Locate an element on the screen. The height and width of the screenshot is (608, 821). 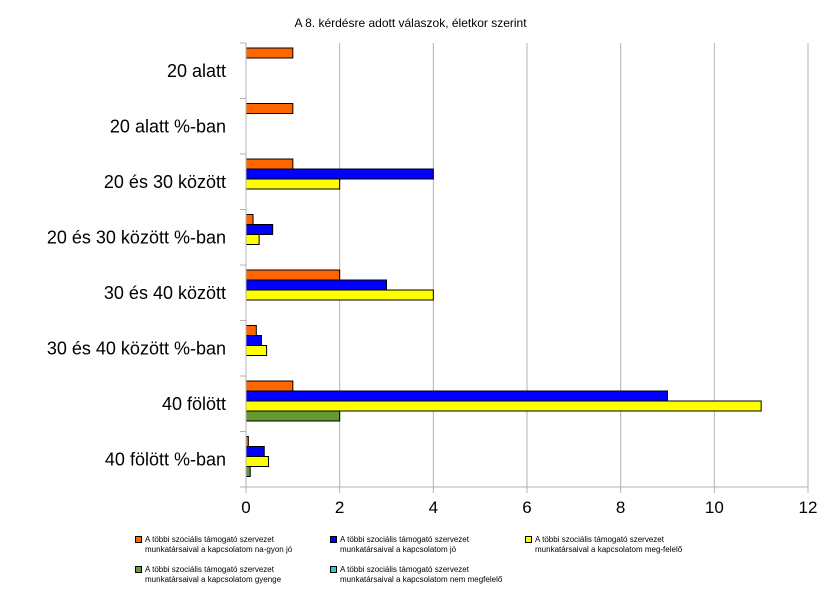
x-tick-label: 10 is located at coordinates (714, 507).